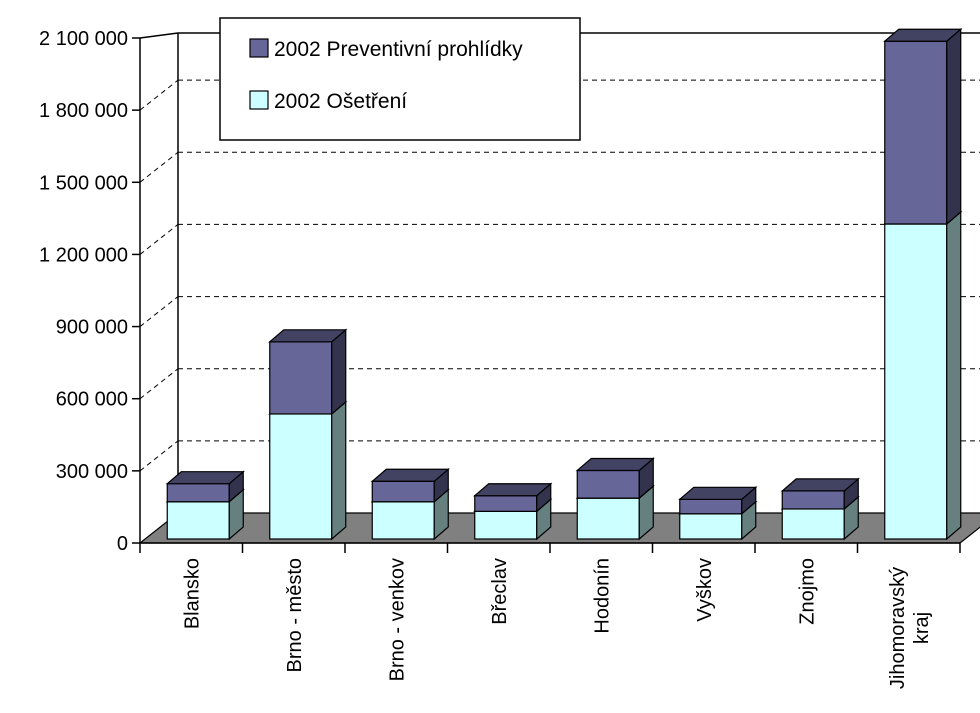  Describe the element at coordinates (898, 628) in the screenshot. I see `x-tick-label-line: Jihomoravský` at that location.